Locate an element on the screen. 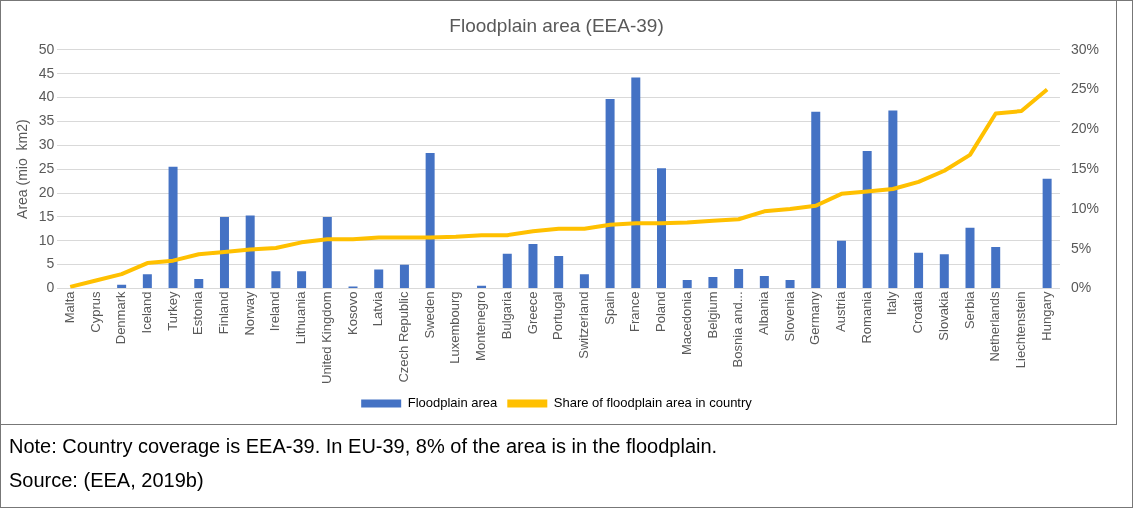 The width and height of the screenshot is (1133, 508). text: Note: Country coverage is EEA-39. In EU-39, 8% of the area is in the floodplain. is located at coordinates (363, 446).